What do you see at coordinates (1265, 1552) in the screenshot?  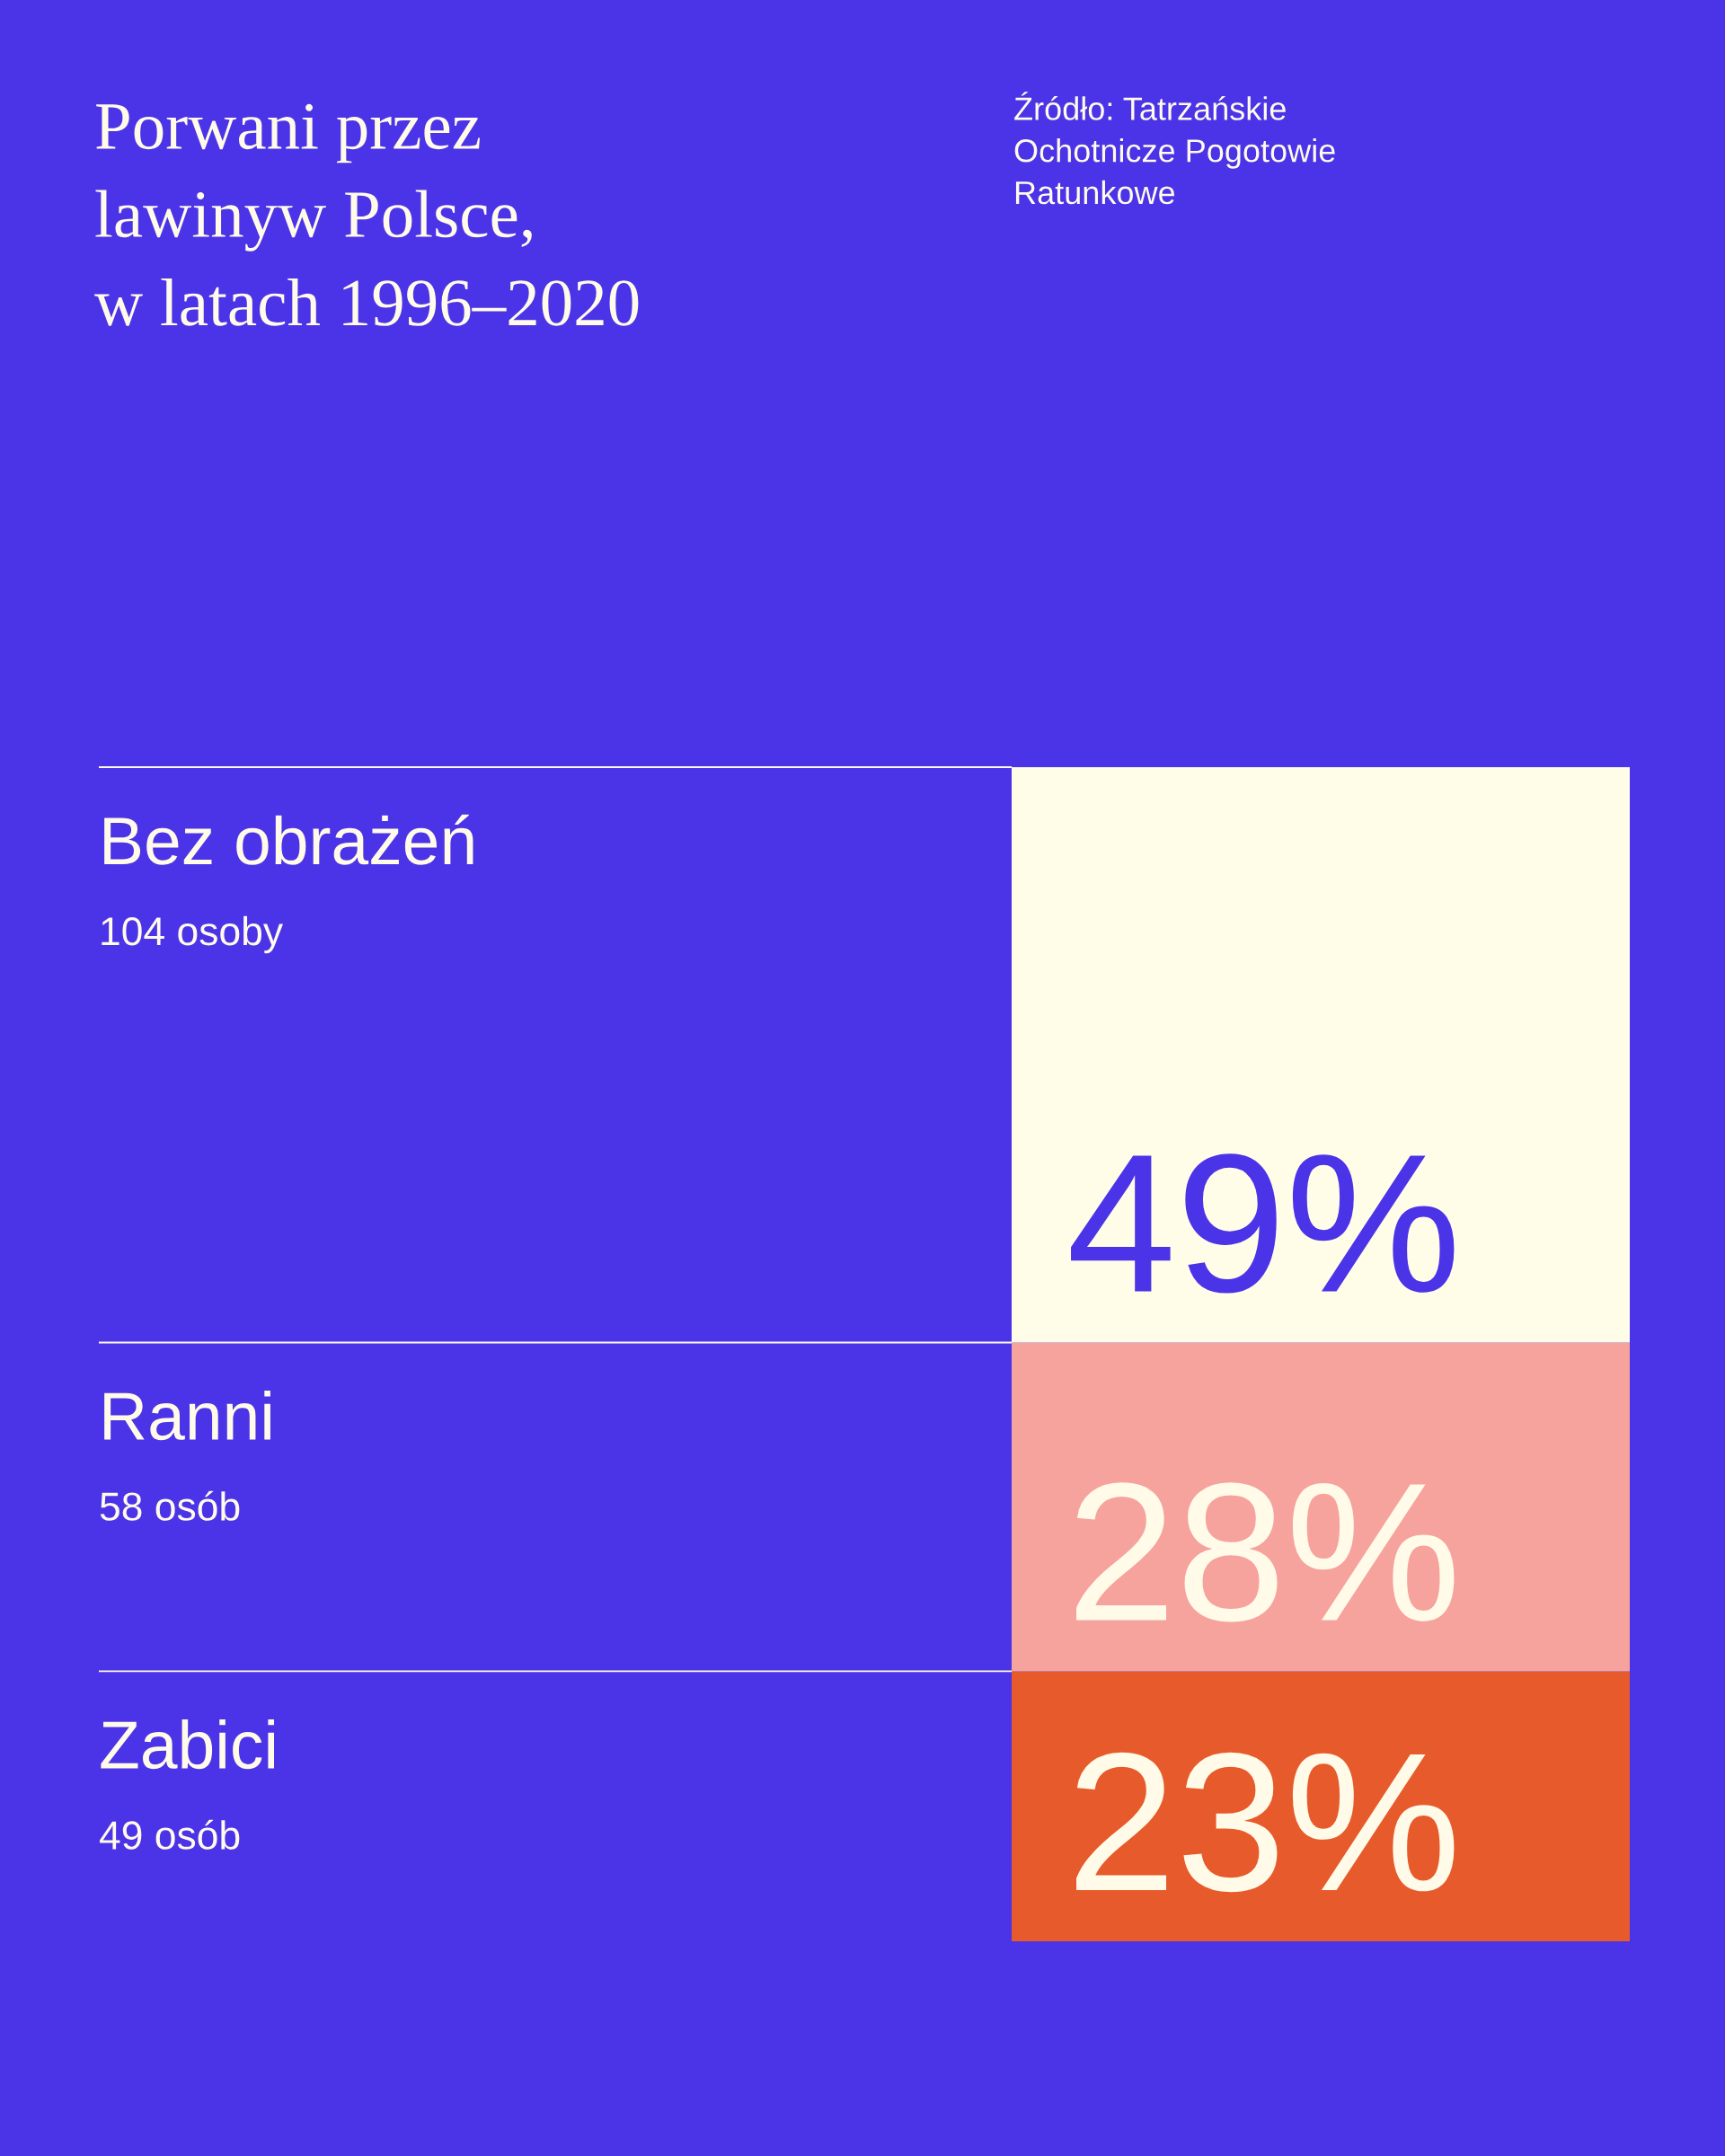 I see `data-label: 28%` at bounding box center [1265, 1552].